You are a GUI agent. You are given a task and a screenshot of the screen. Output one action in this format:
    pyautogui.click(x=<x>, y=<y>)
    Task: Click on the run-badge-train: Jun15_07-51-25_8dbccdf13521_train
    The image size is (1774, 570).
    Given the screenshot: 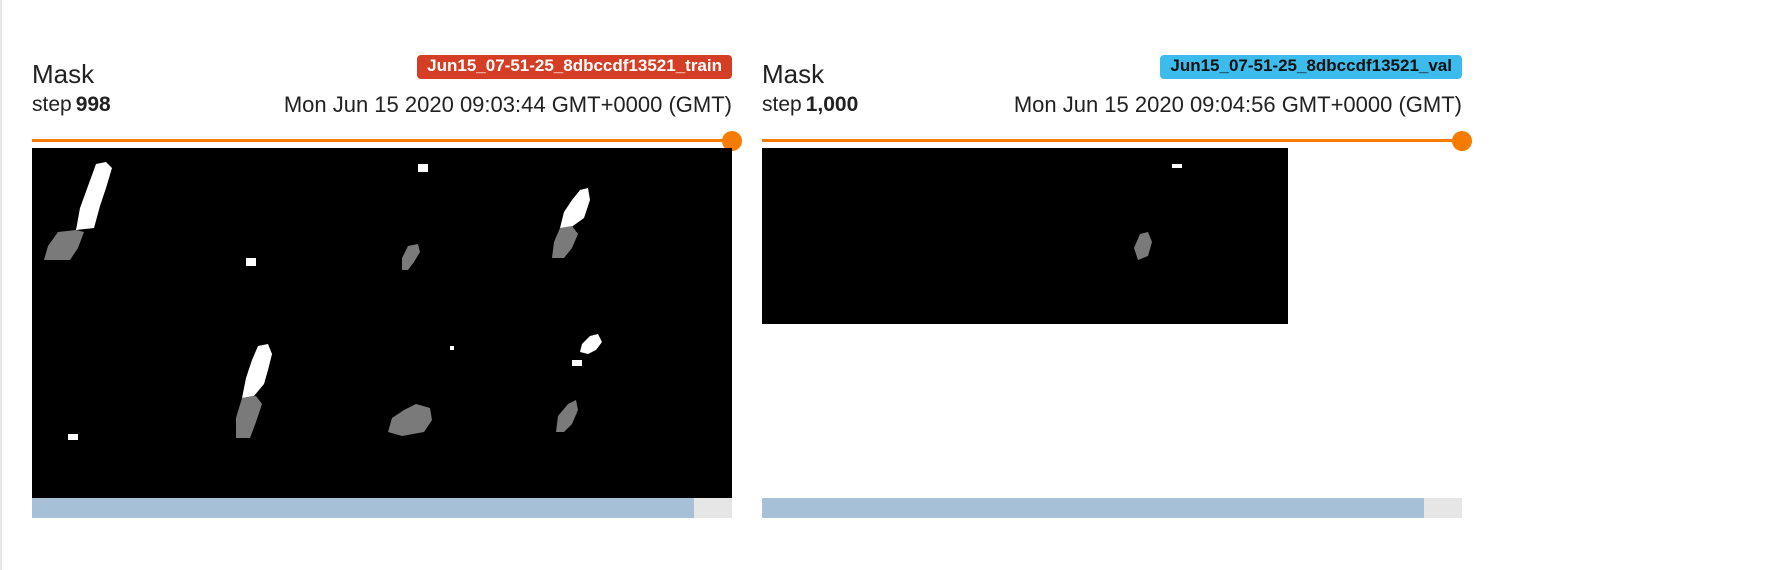 What is the action you would take?
    pyautogui.click(x=574, y=67)
    